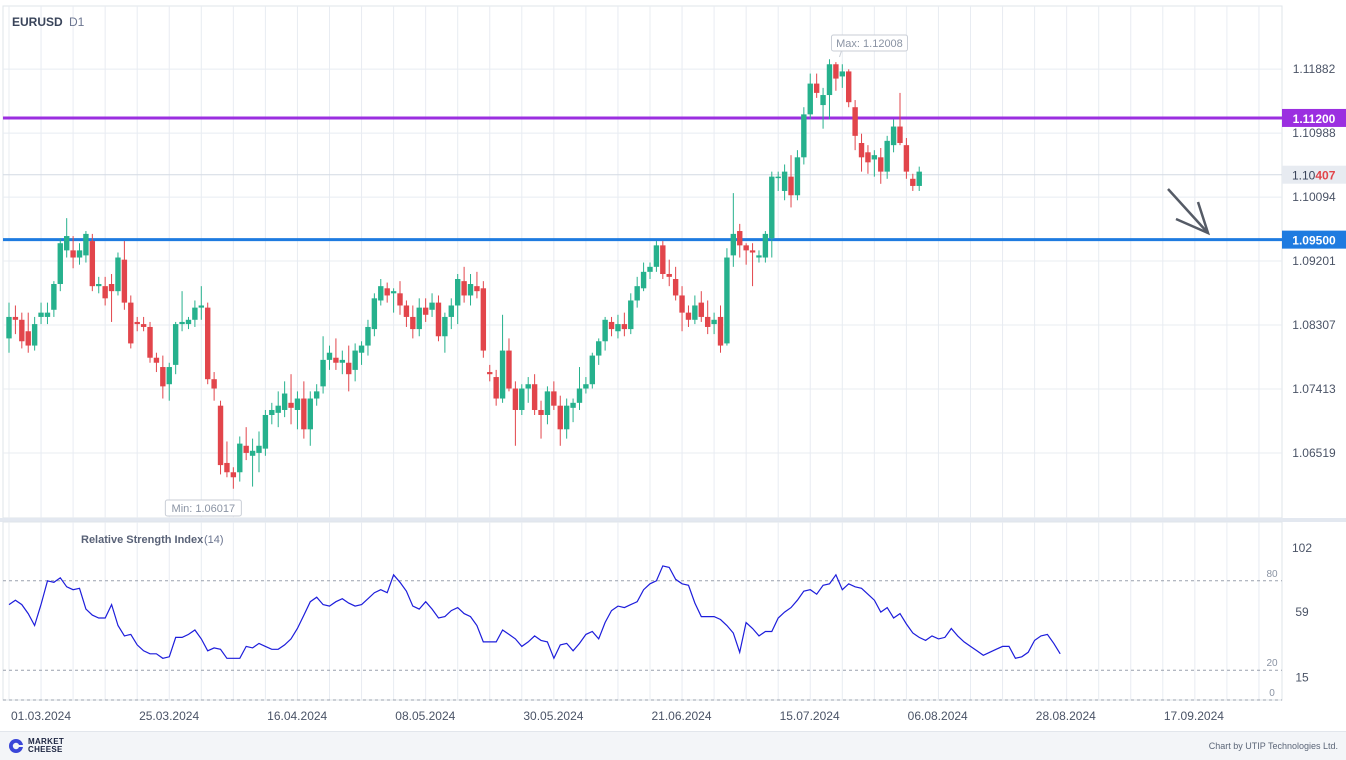 This screenshot has width=1346, height=760. Describe the element at coordinates (1314, 197) in the screenshot. I see `price-tick-label: 1.10094` at that location.